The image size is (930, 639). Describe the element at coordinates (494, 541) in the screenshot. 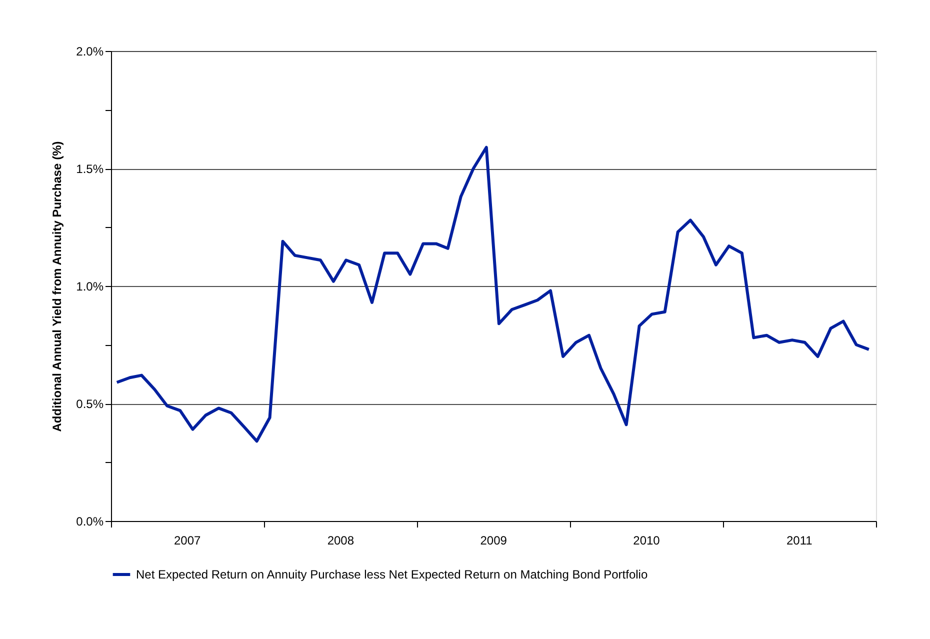

I see `x-tick-label: 2009` at that location.